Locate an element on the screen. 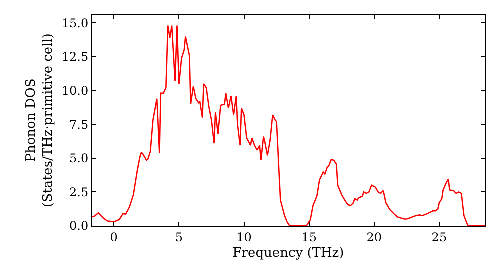 This screenshot has height=280, width=500. x-tick-label: 10 is located at coordinates (244, 237).